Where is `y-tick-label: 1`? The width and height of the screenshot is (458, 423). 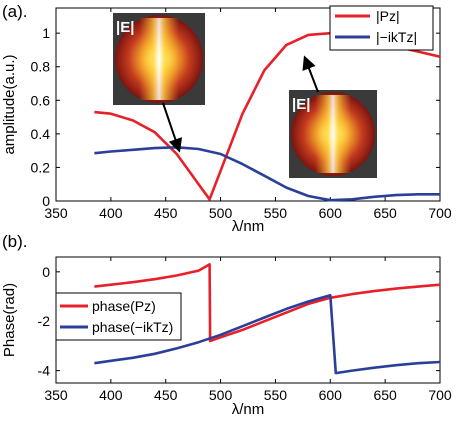
y-tick-label: 1 is located at coordinates (46, 33).